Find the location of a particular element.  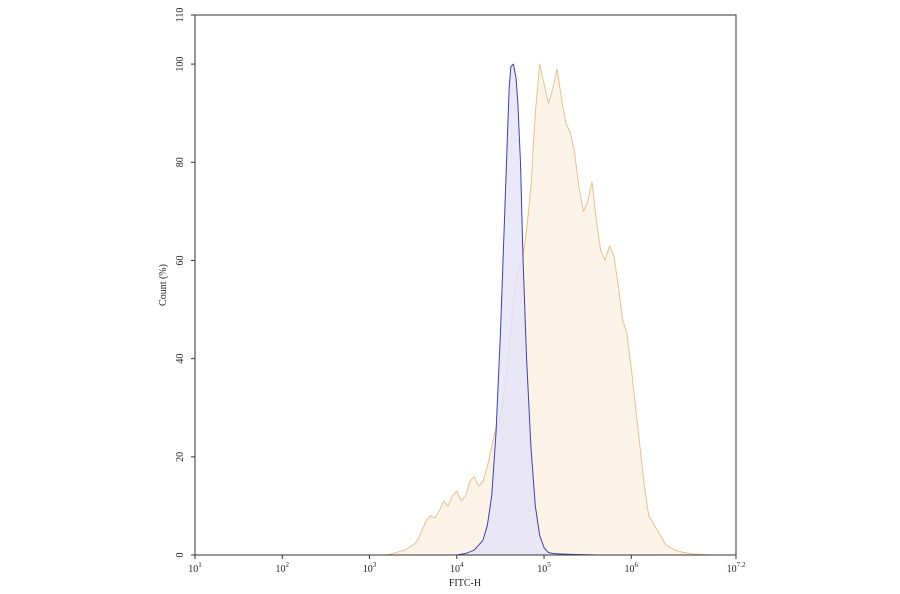

x-tick-label: 10³ is located at coordinates (370, 568).